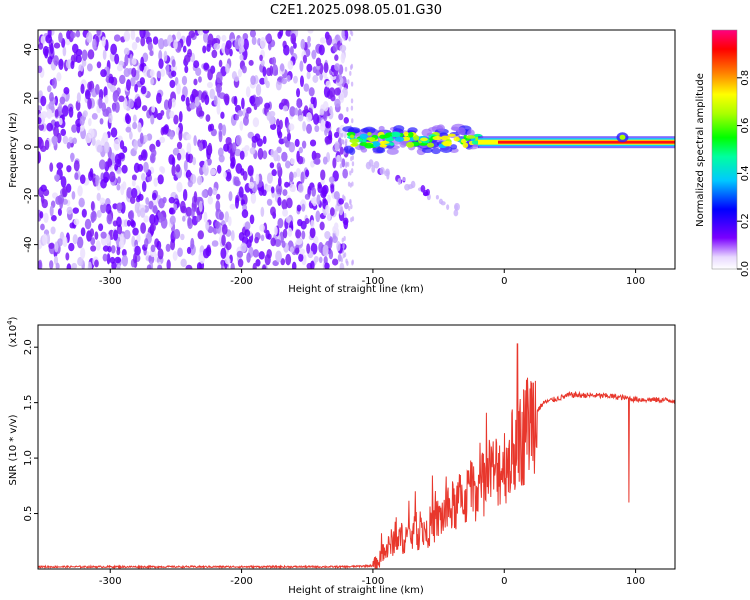  I want to click on spectrogram-y-ticks: -40 -20 0 20 40, so click(30, 148).